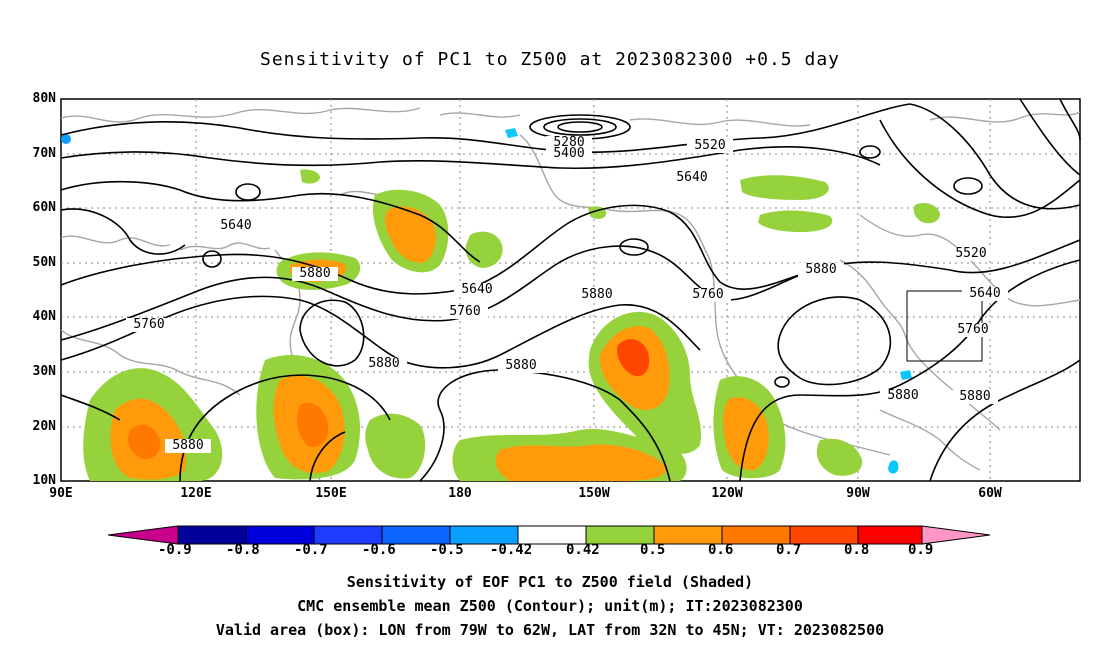 This screenshot has width=1100, height=650. What do you see at coordinates (653, 550) in the screenshot?
I see `colorbar-label: 0.5` at bounding box center [653, 550].